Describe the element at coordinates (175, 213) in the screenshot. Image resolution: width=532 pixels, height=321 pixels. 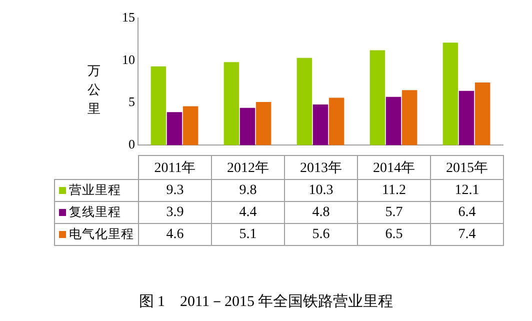
I see `data-label: 3.9` at that location.